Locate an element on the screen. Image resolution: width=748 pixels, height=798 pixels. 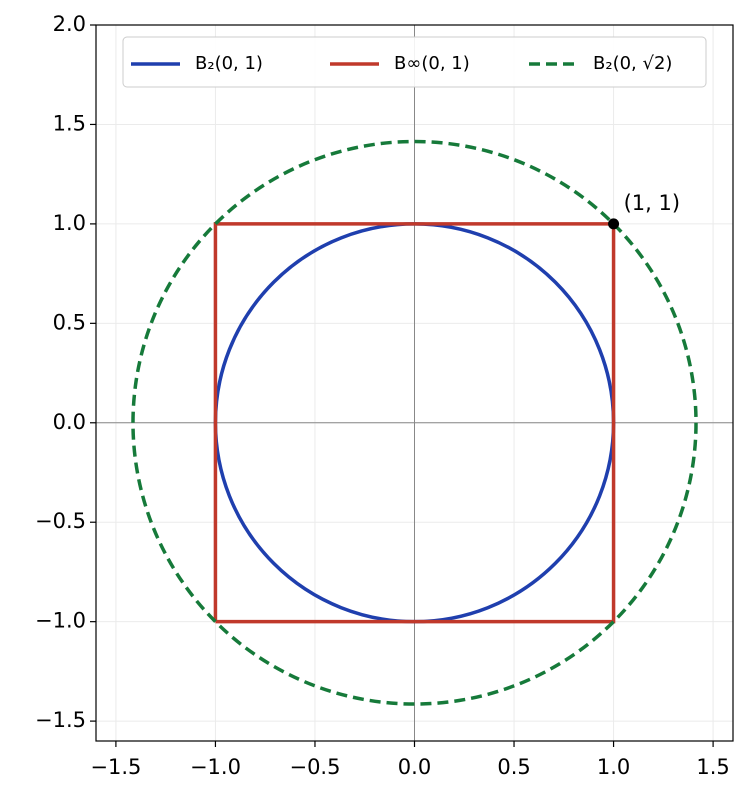
legend-label: B₂(0, 1) is located at coordinates (229, 63).